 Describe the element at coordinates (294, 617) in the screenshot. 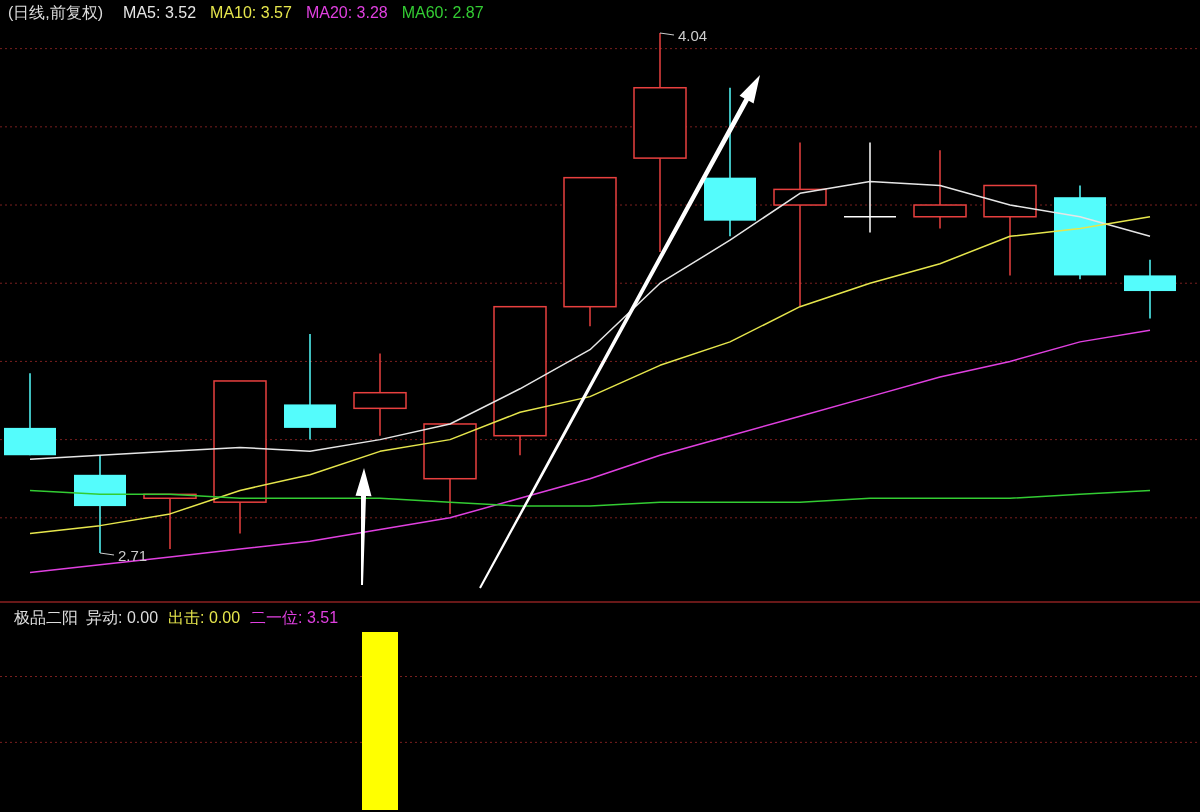

I see `text: 二一位: 3.51` at that location.